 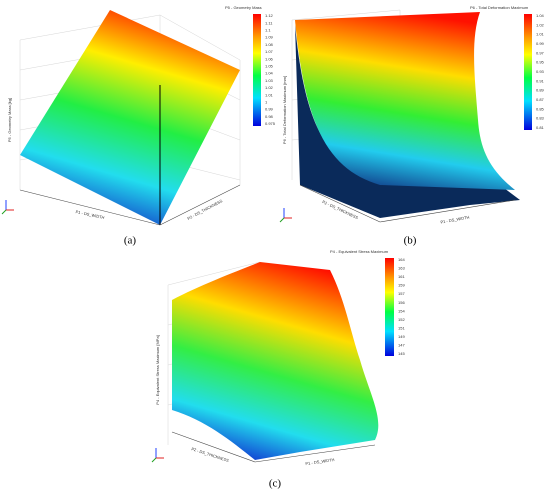 What do you see at coordinates (405, 101) in the screenshot?
I see `surface-b` at bounding box center [405, 101].